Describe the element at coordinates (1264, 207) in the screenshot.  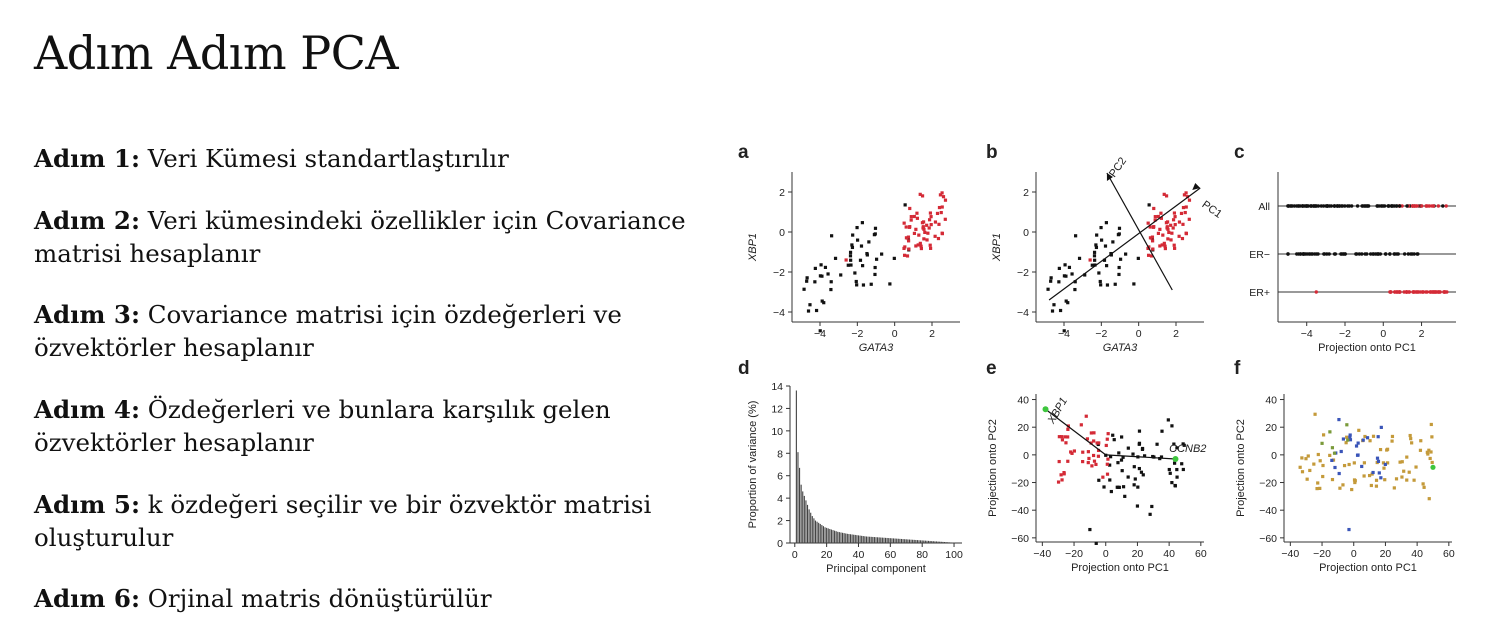
I see `category-label: All` at that location.